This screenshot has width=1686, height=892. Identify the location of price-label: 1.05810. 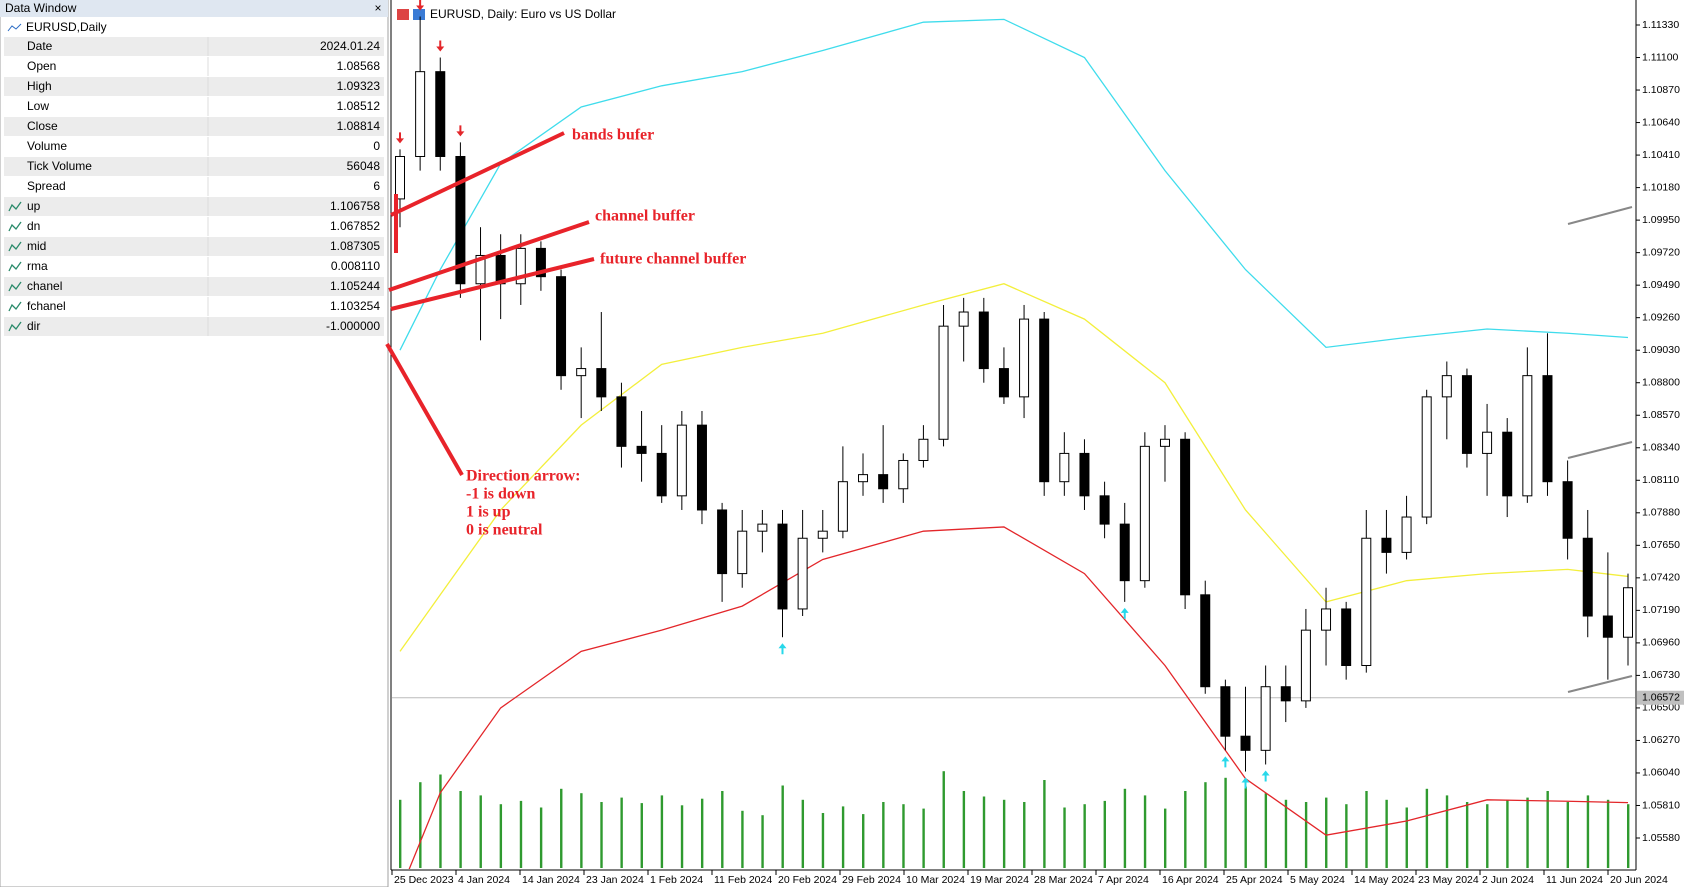
(1661, 805).